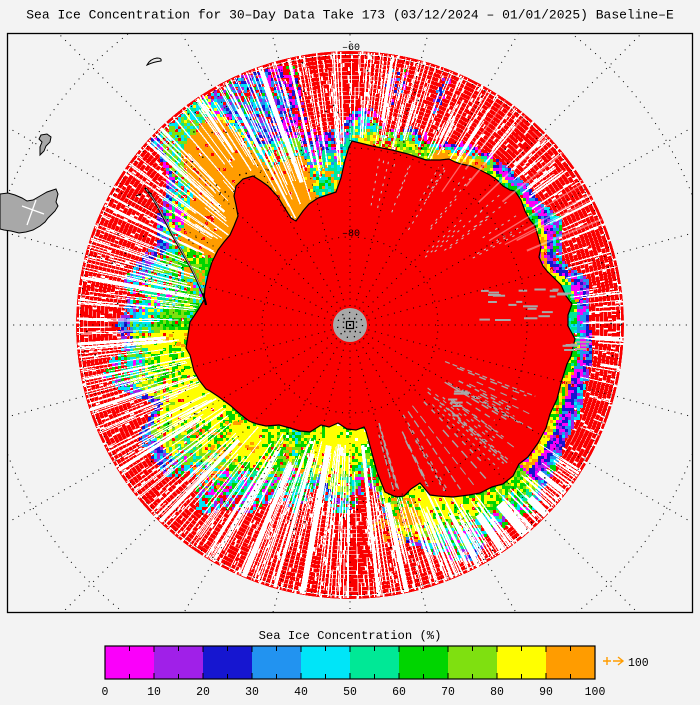  What do you see at coordinates (203, 692) in the screenshot?
I see `svg-text: 20` at bounding box center [203, 692].